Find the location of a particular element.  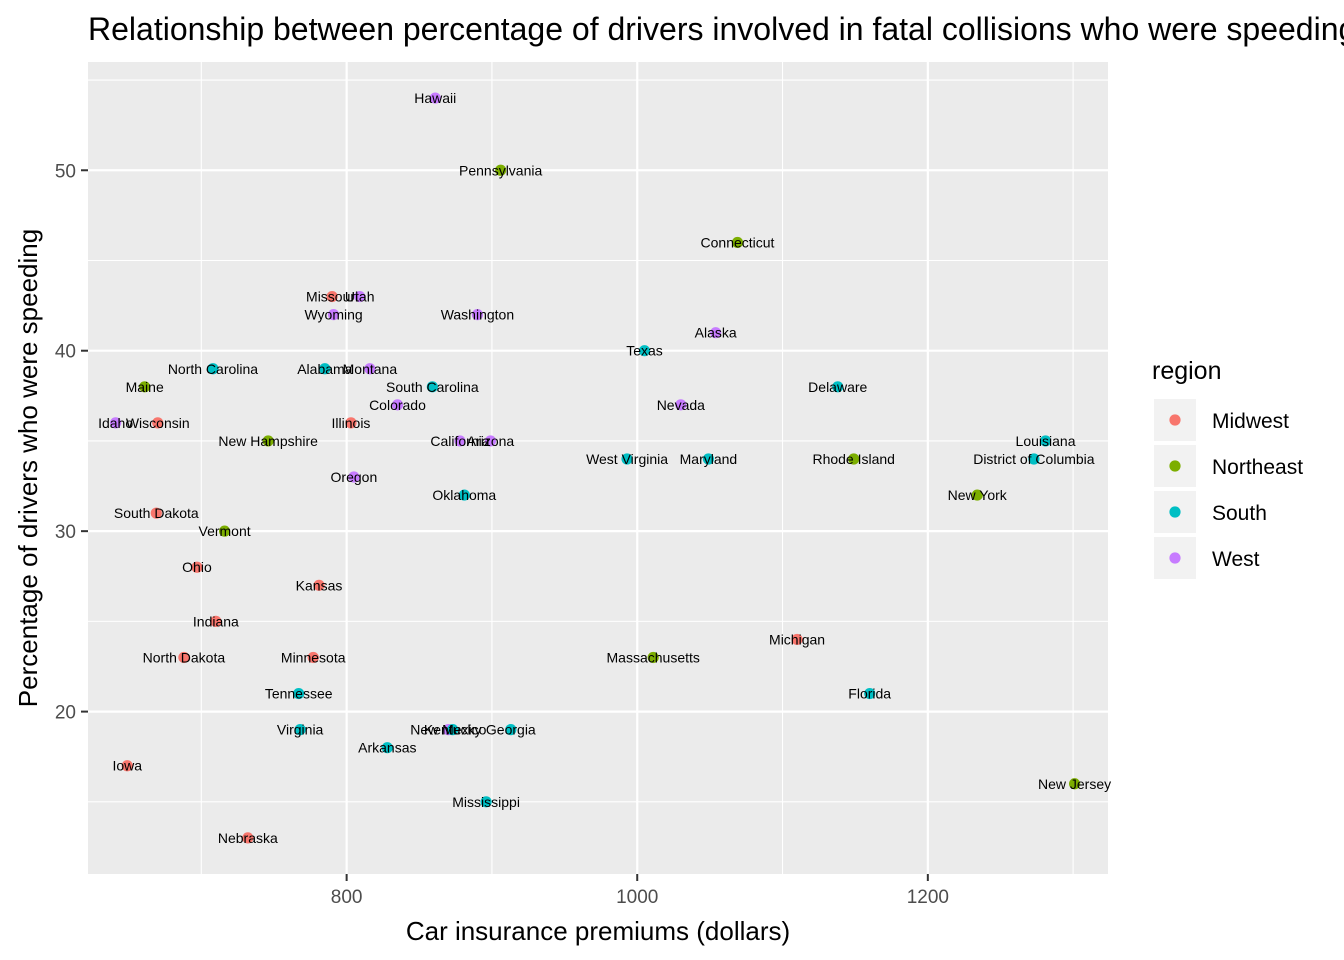

point-label: Nevada is located at coordinates (681, 405).